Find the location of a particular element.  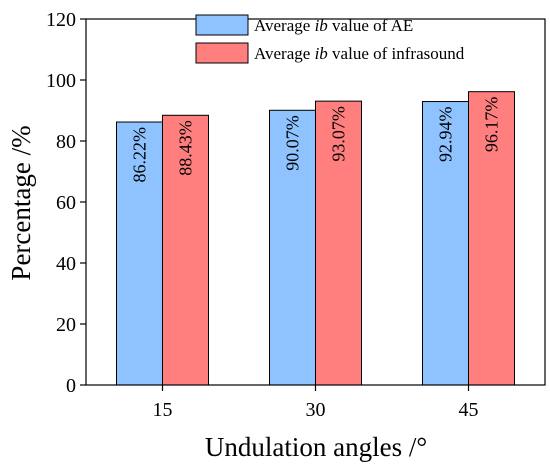

data-label-series-1-30: 90.07% is located at coordinates (293, 143).